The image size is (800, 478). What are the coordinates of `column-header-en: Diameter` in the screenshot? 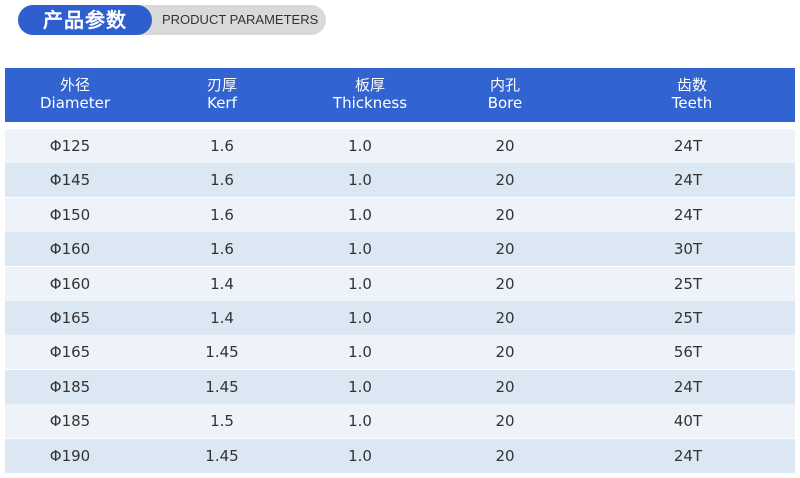 It's located at (75, 103).